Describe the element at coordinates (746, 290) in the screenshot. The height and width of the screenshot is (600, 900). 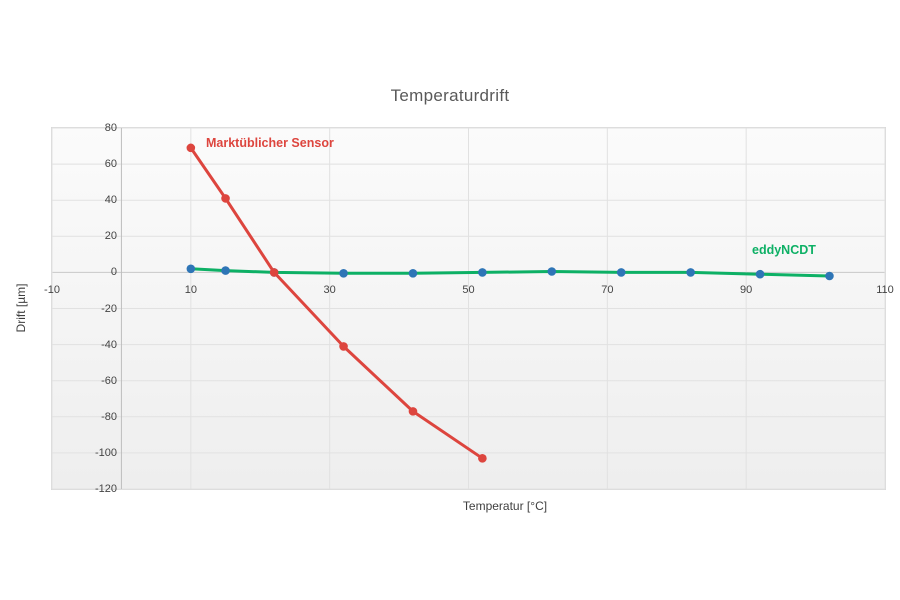
I see `x-tick-label: 90` at that location.